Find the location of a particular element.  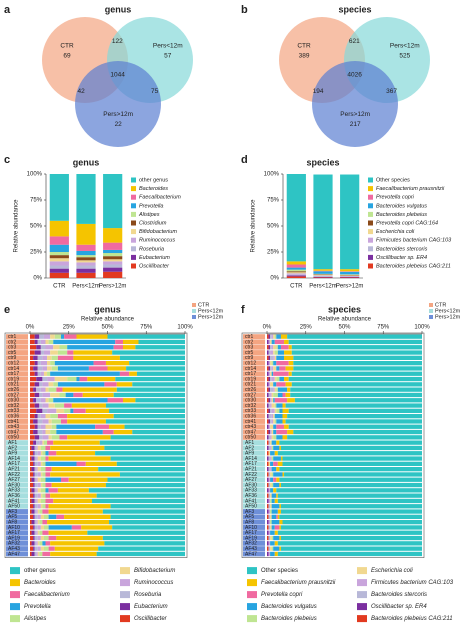

sample-label: AF14 is located at coordinates (251, 459).